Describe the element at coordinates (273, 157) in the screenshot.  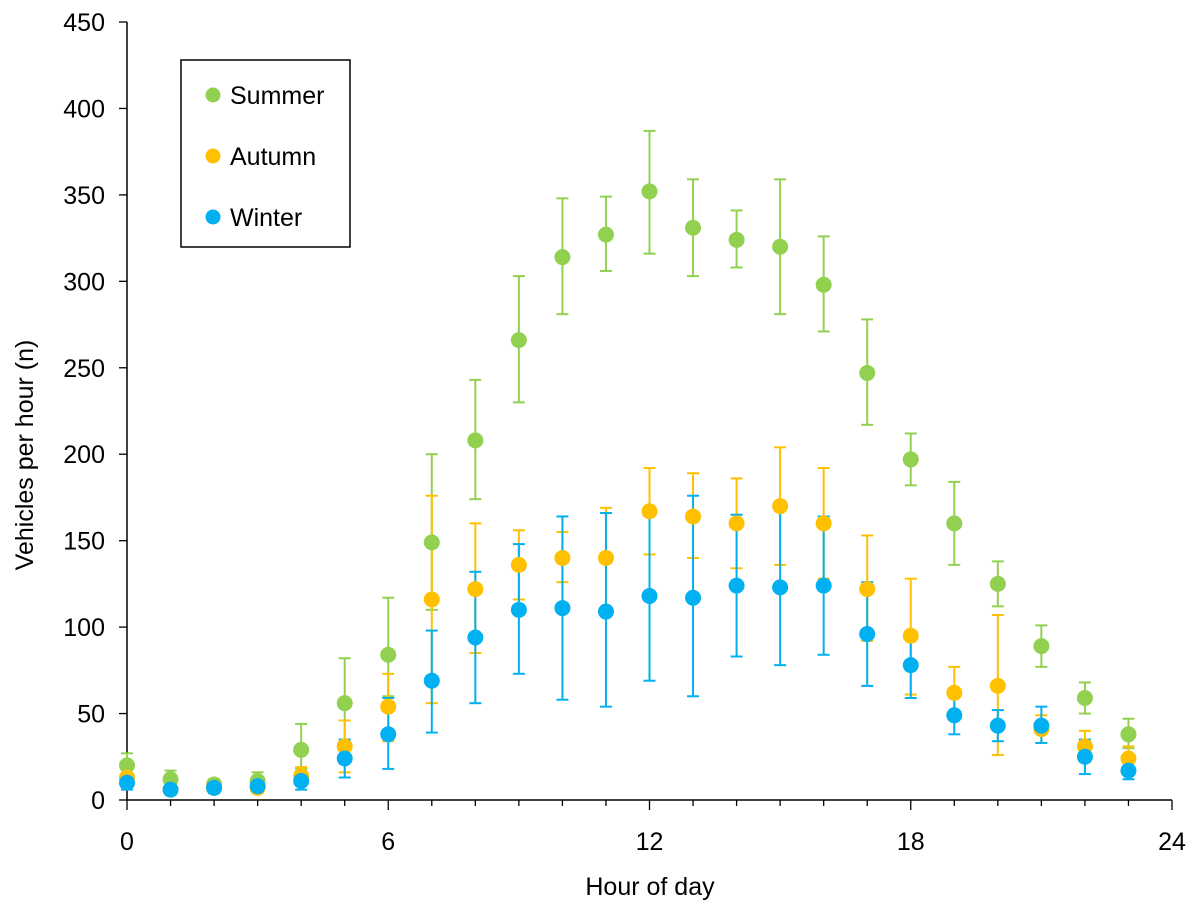
I see `legend-label-autumn: Autumn` at that location.